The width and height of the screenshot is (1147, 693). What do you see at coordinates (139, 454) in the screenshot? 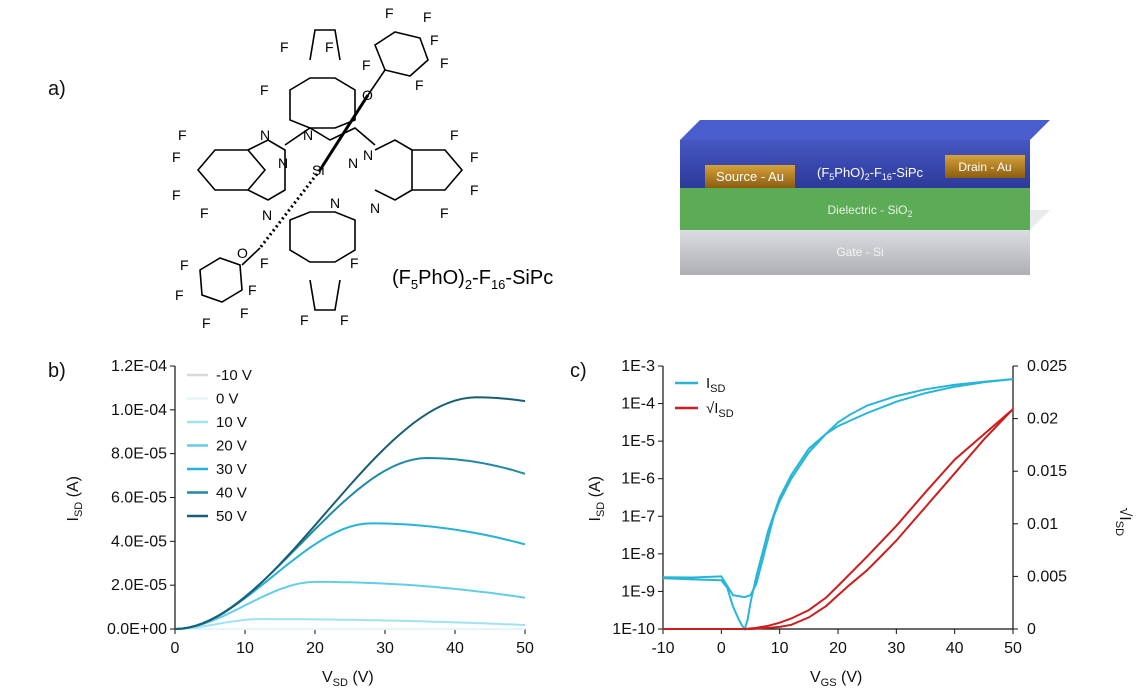
I see `y-tick-label: 8.0E-05` at bounding box center [139, 454].